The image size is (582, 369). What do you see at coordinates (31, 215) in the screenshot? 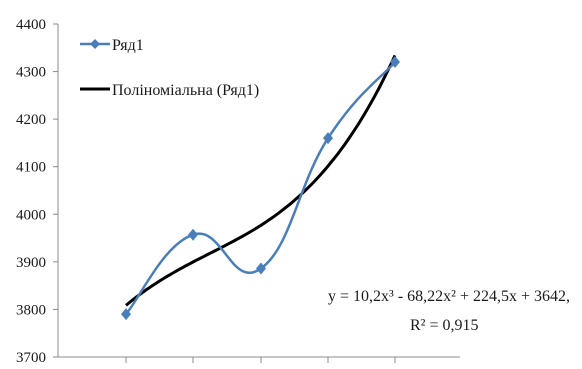
I see `y-tick-label: 4000` at bounding box center [31, 215].